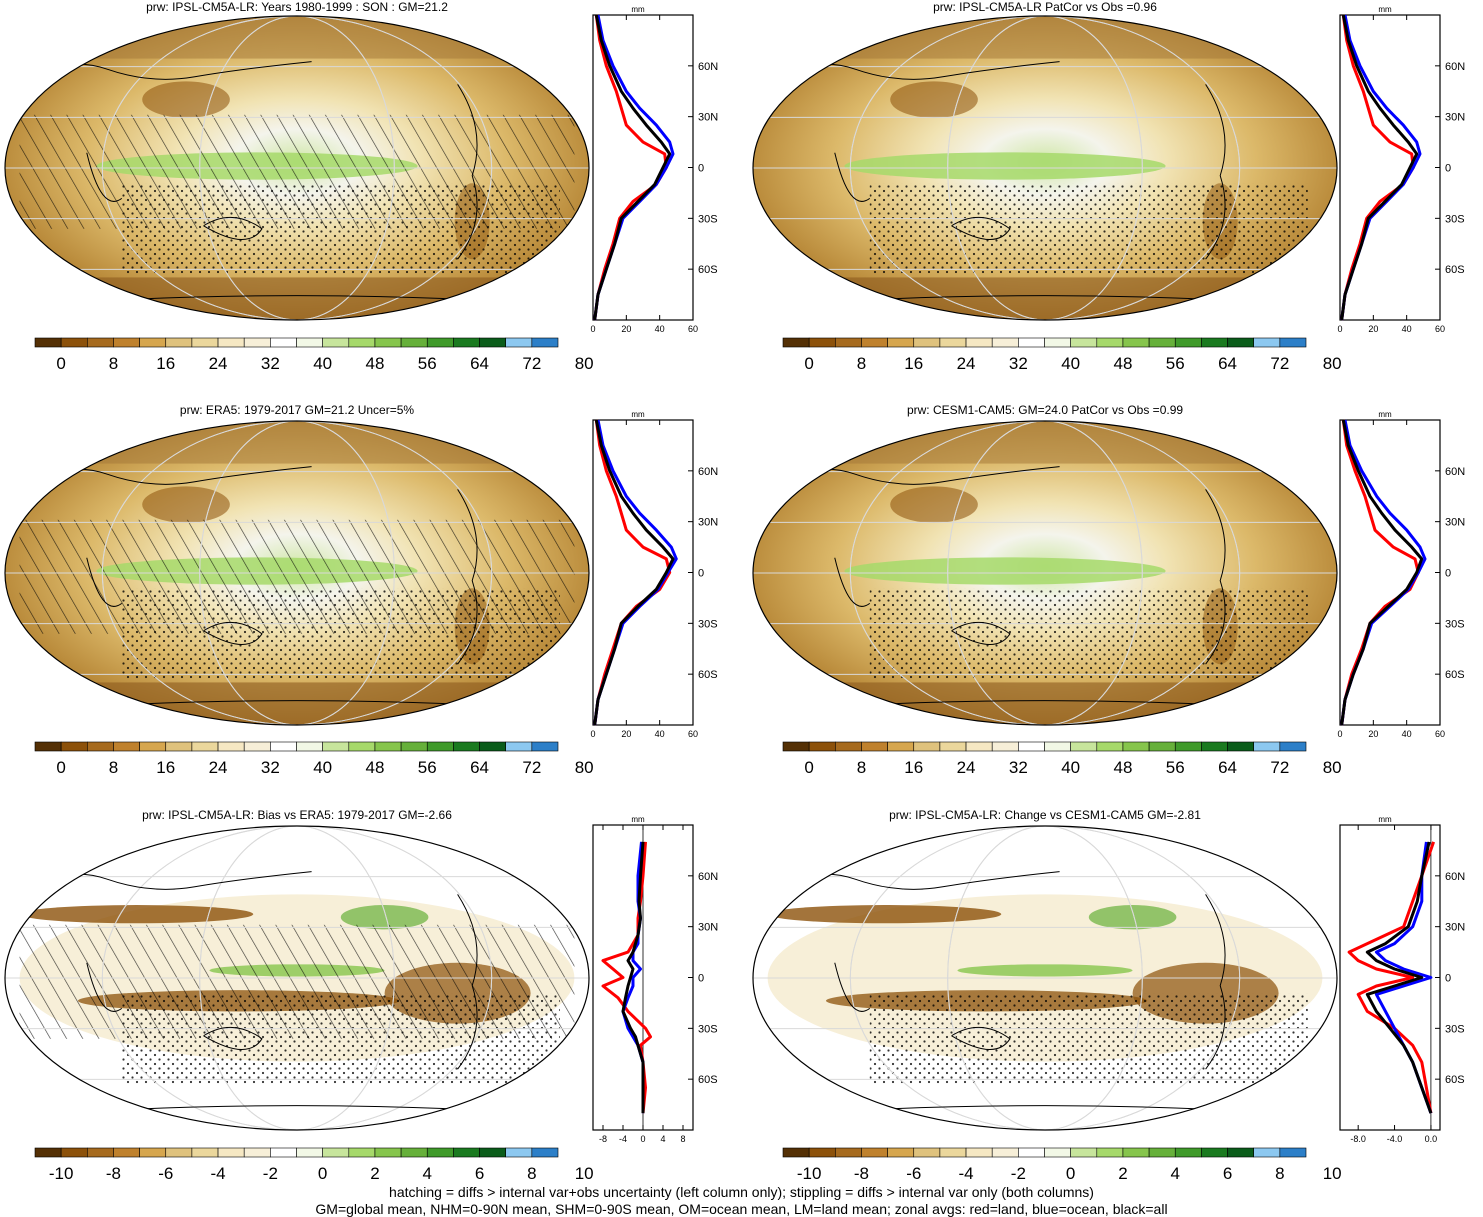 The image size is (1483, 1217). Describe the element at coordinates (1005, 166) in the screenshot. I see `wet-band` at that location.